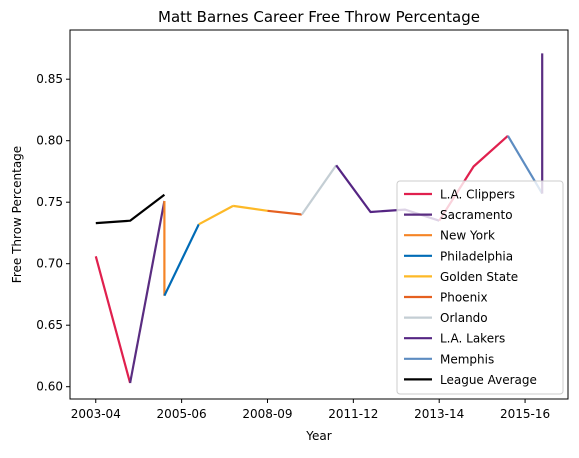 The image size is (579, 458). Describe the element at coordinates (17, 214) in the screenshot. I see `y-axis-label: Free Throw Percentage` at that location.